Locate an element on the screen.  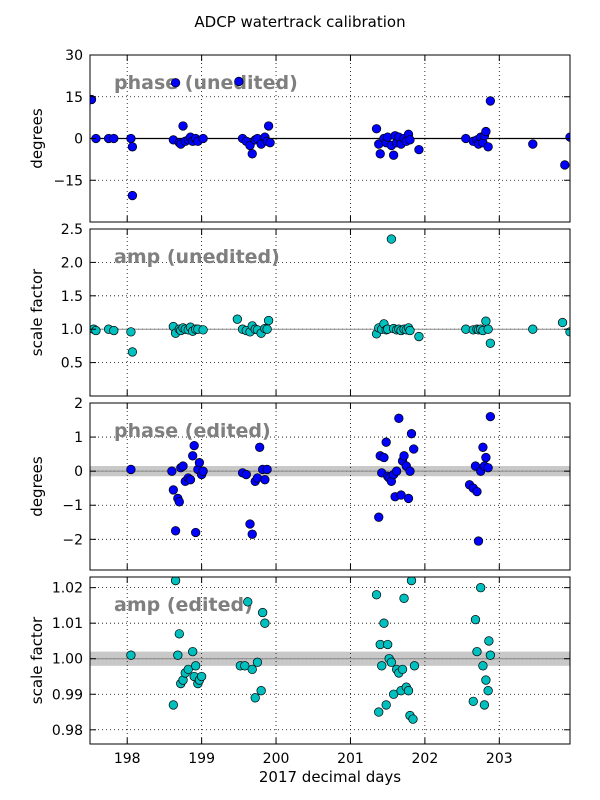
x-tick-label: 199 is located at coordinates (201, 759).